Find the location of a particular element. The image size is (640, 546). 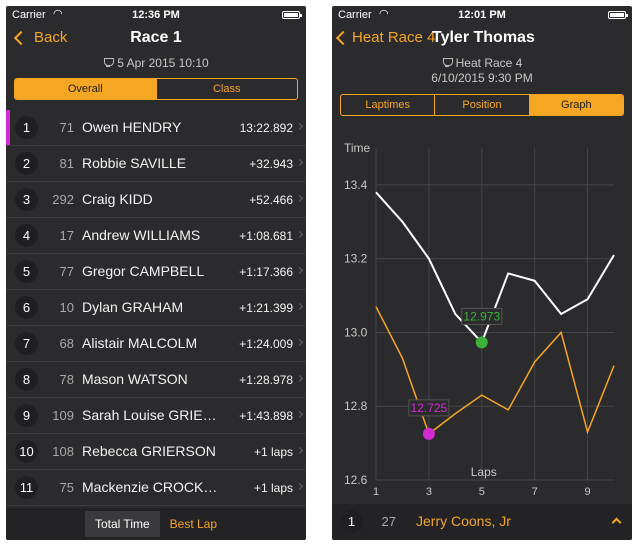

series-line-orange is located at coordinates (495, 371).